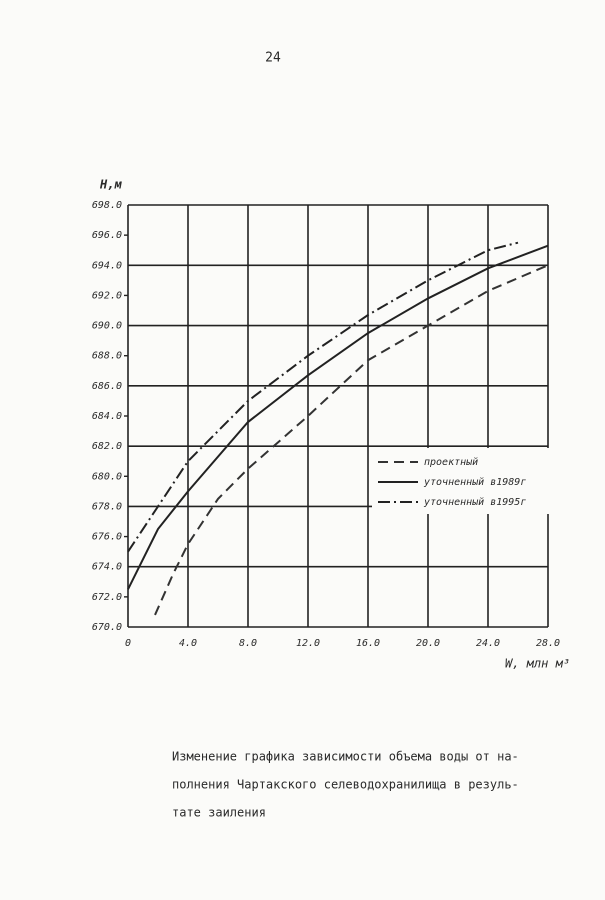 This screenshot has height=900, width=605. I want to click on y-tick-label: 672.0, so click(107, 597).